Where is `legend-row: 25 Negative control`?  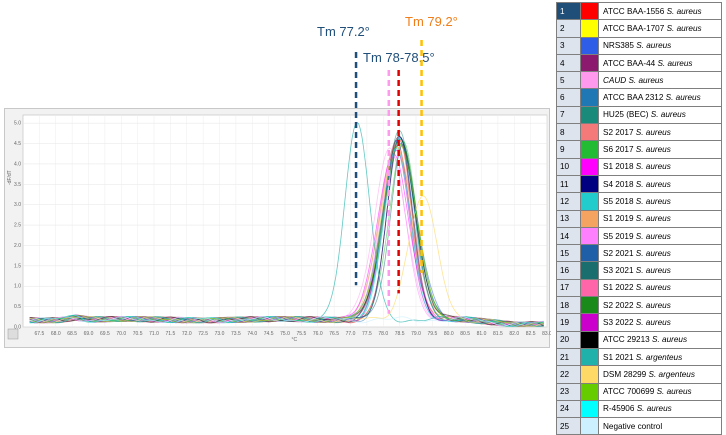
legend-row: 25 Negative control is located at coordinates (639, 426).